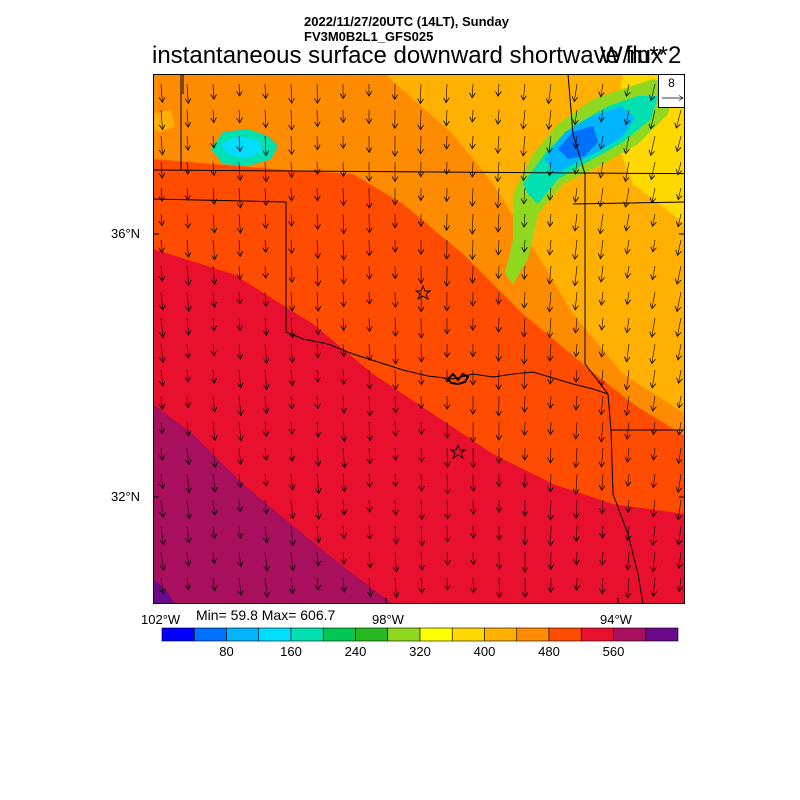 The width and height of the screenshot is (800, 800). What do you see at coordinates (419, 172) in the screenshot?
I see `kansas-oklahoma-border` at bounding box center [419, 172].